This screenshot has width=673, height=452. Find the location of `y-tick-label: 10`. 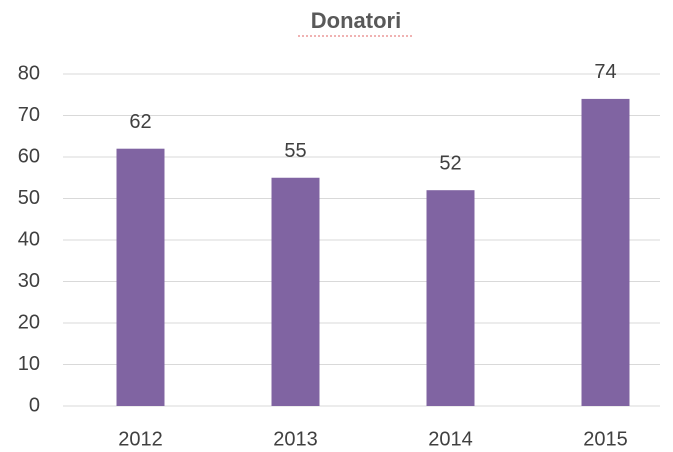

y-tick-label: 10 is located at coordinates (29, 364).